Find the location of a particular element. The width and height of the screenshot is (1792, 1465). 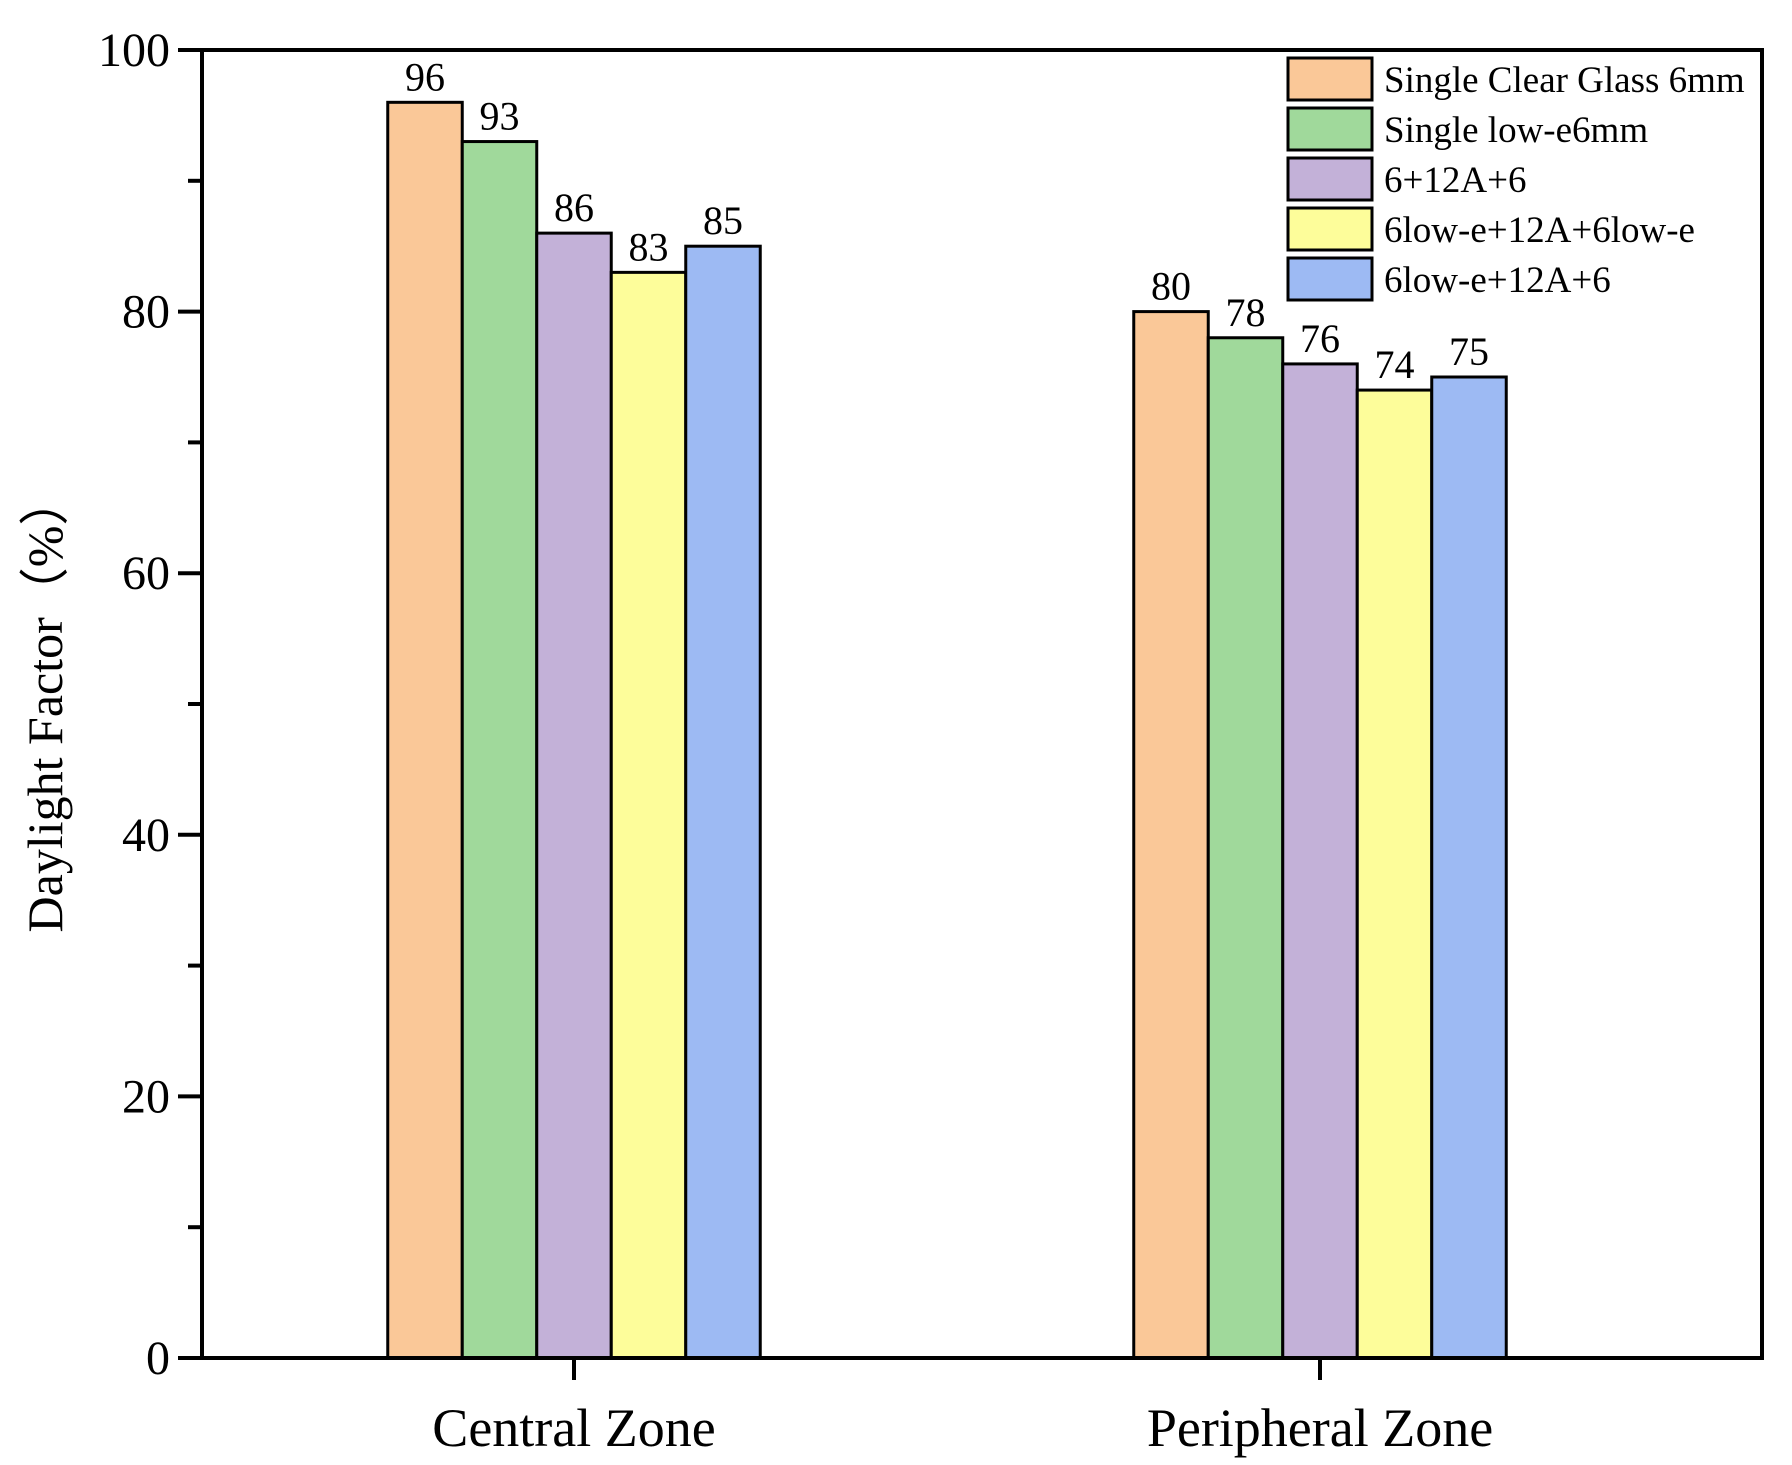

y-tick-label: 0 is located at coordinates (158, 1358).